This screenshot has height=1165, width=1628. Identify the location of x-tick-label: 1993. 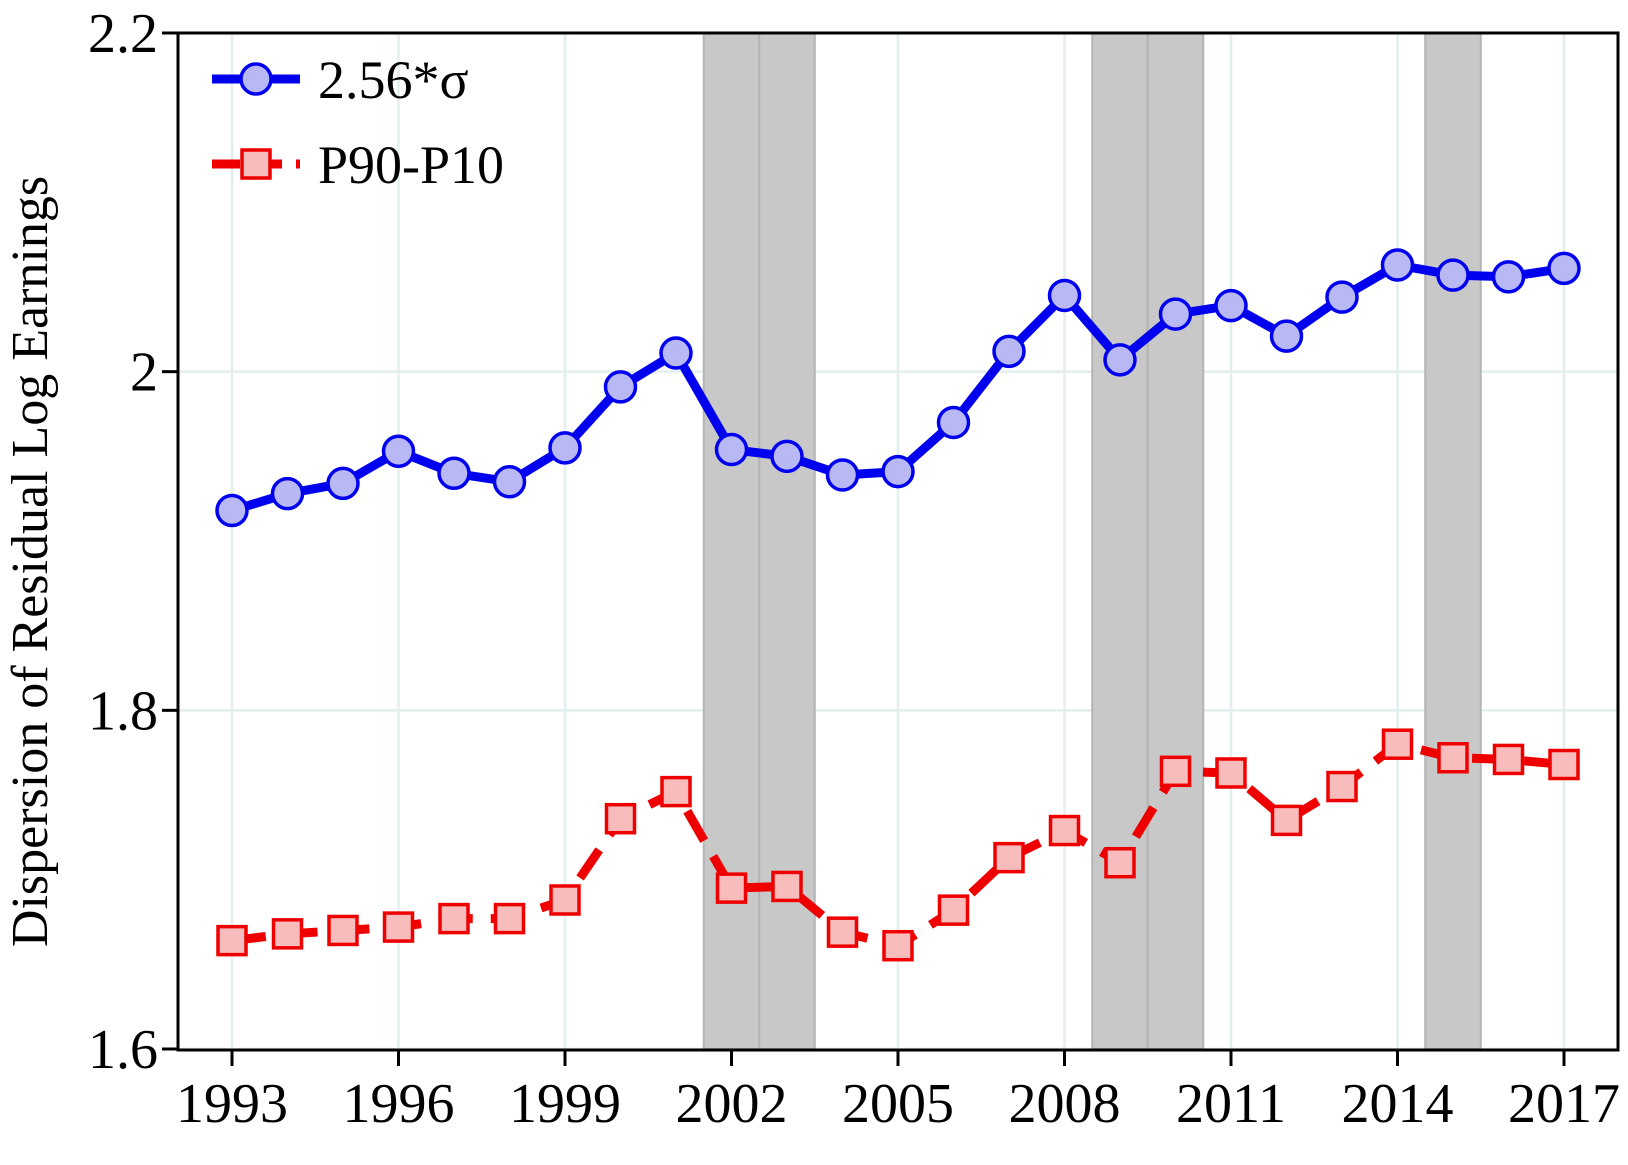
(232, 1104).